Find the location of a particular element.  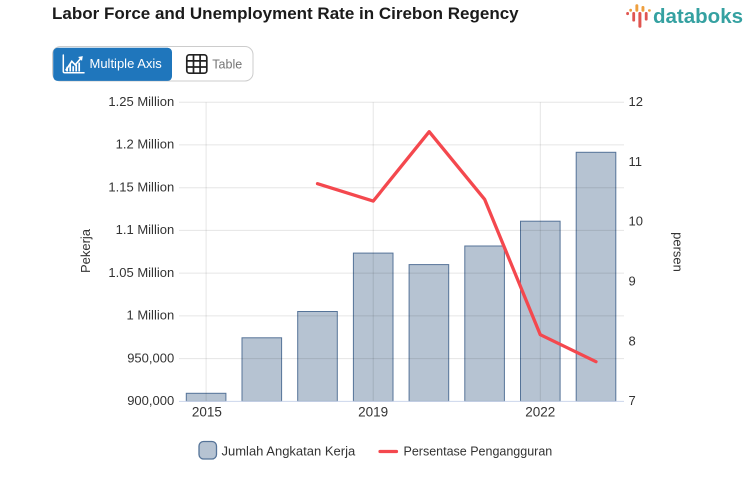

svg-text: Multiple Axis is located at coordinates (126, 63).